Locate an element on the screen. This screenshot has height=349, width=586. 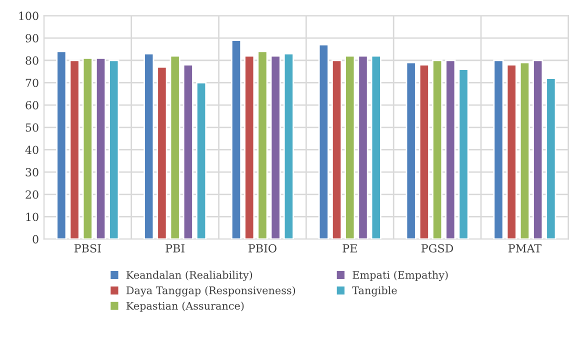
legend-label: Daya Tanggap (Responsiveness) is located at coordinates (211, 291).